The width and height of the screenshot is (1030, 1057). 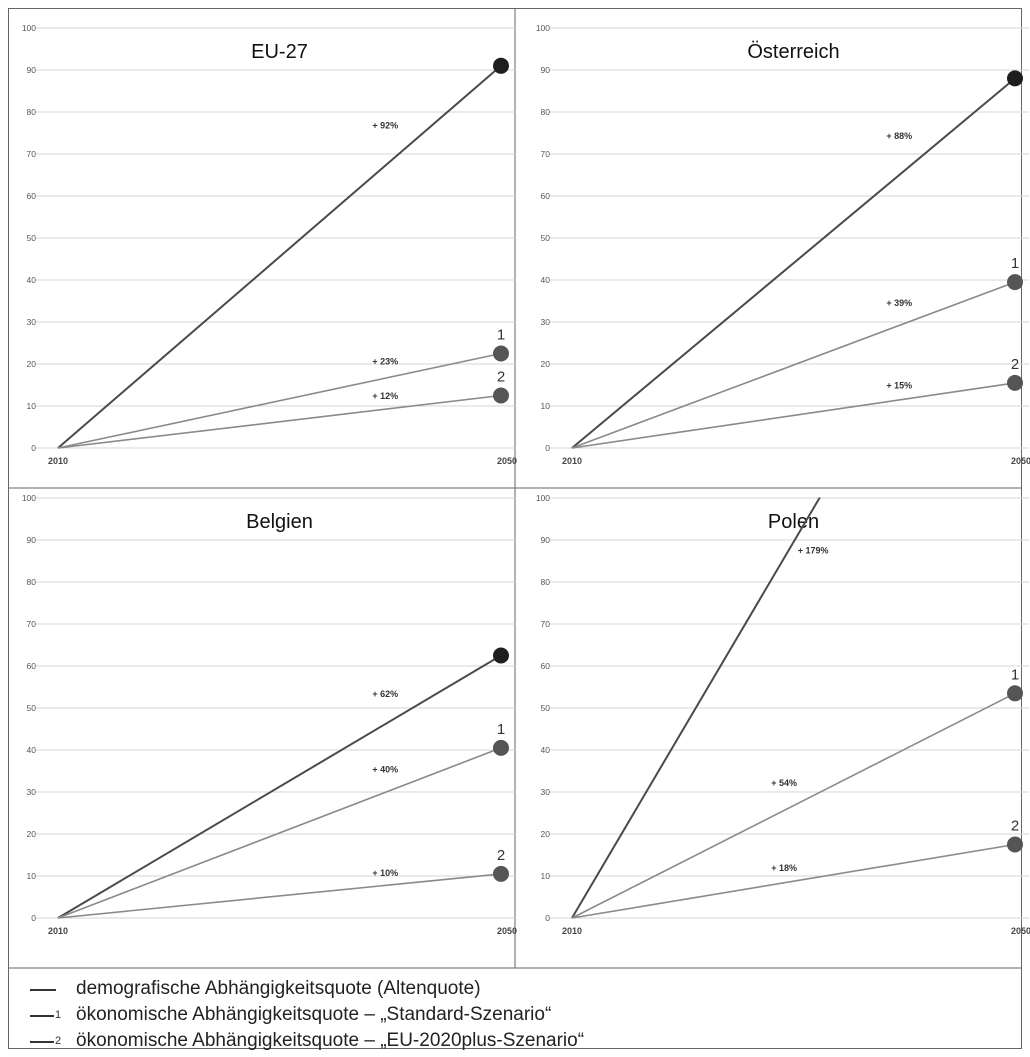 What do you see at coordinates (385, 694) in the screenshot?
I see `growth-annotation: + 62%` at bounding box center [385, 694].